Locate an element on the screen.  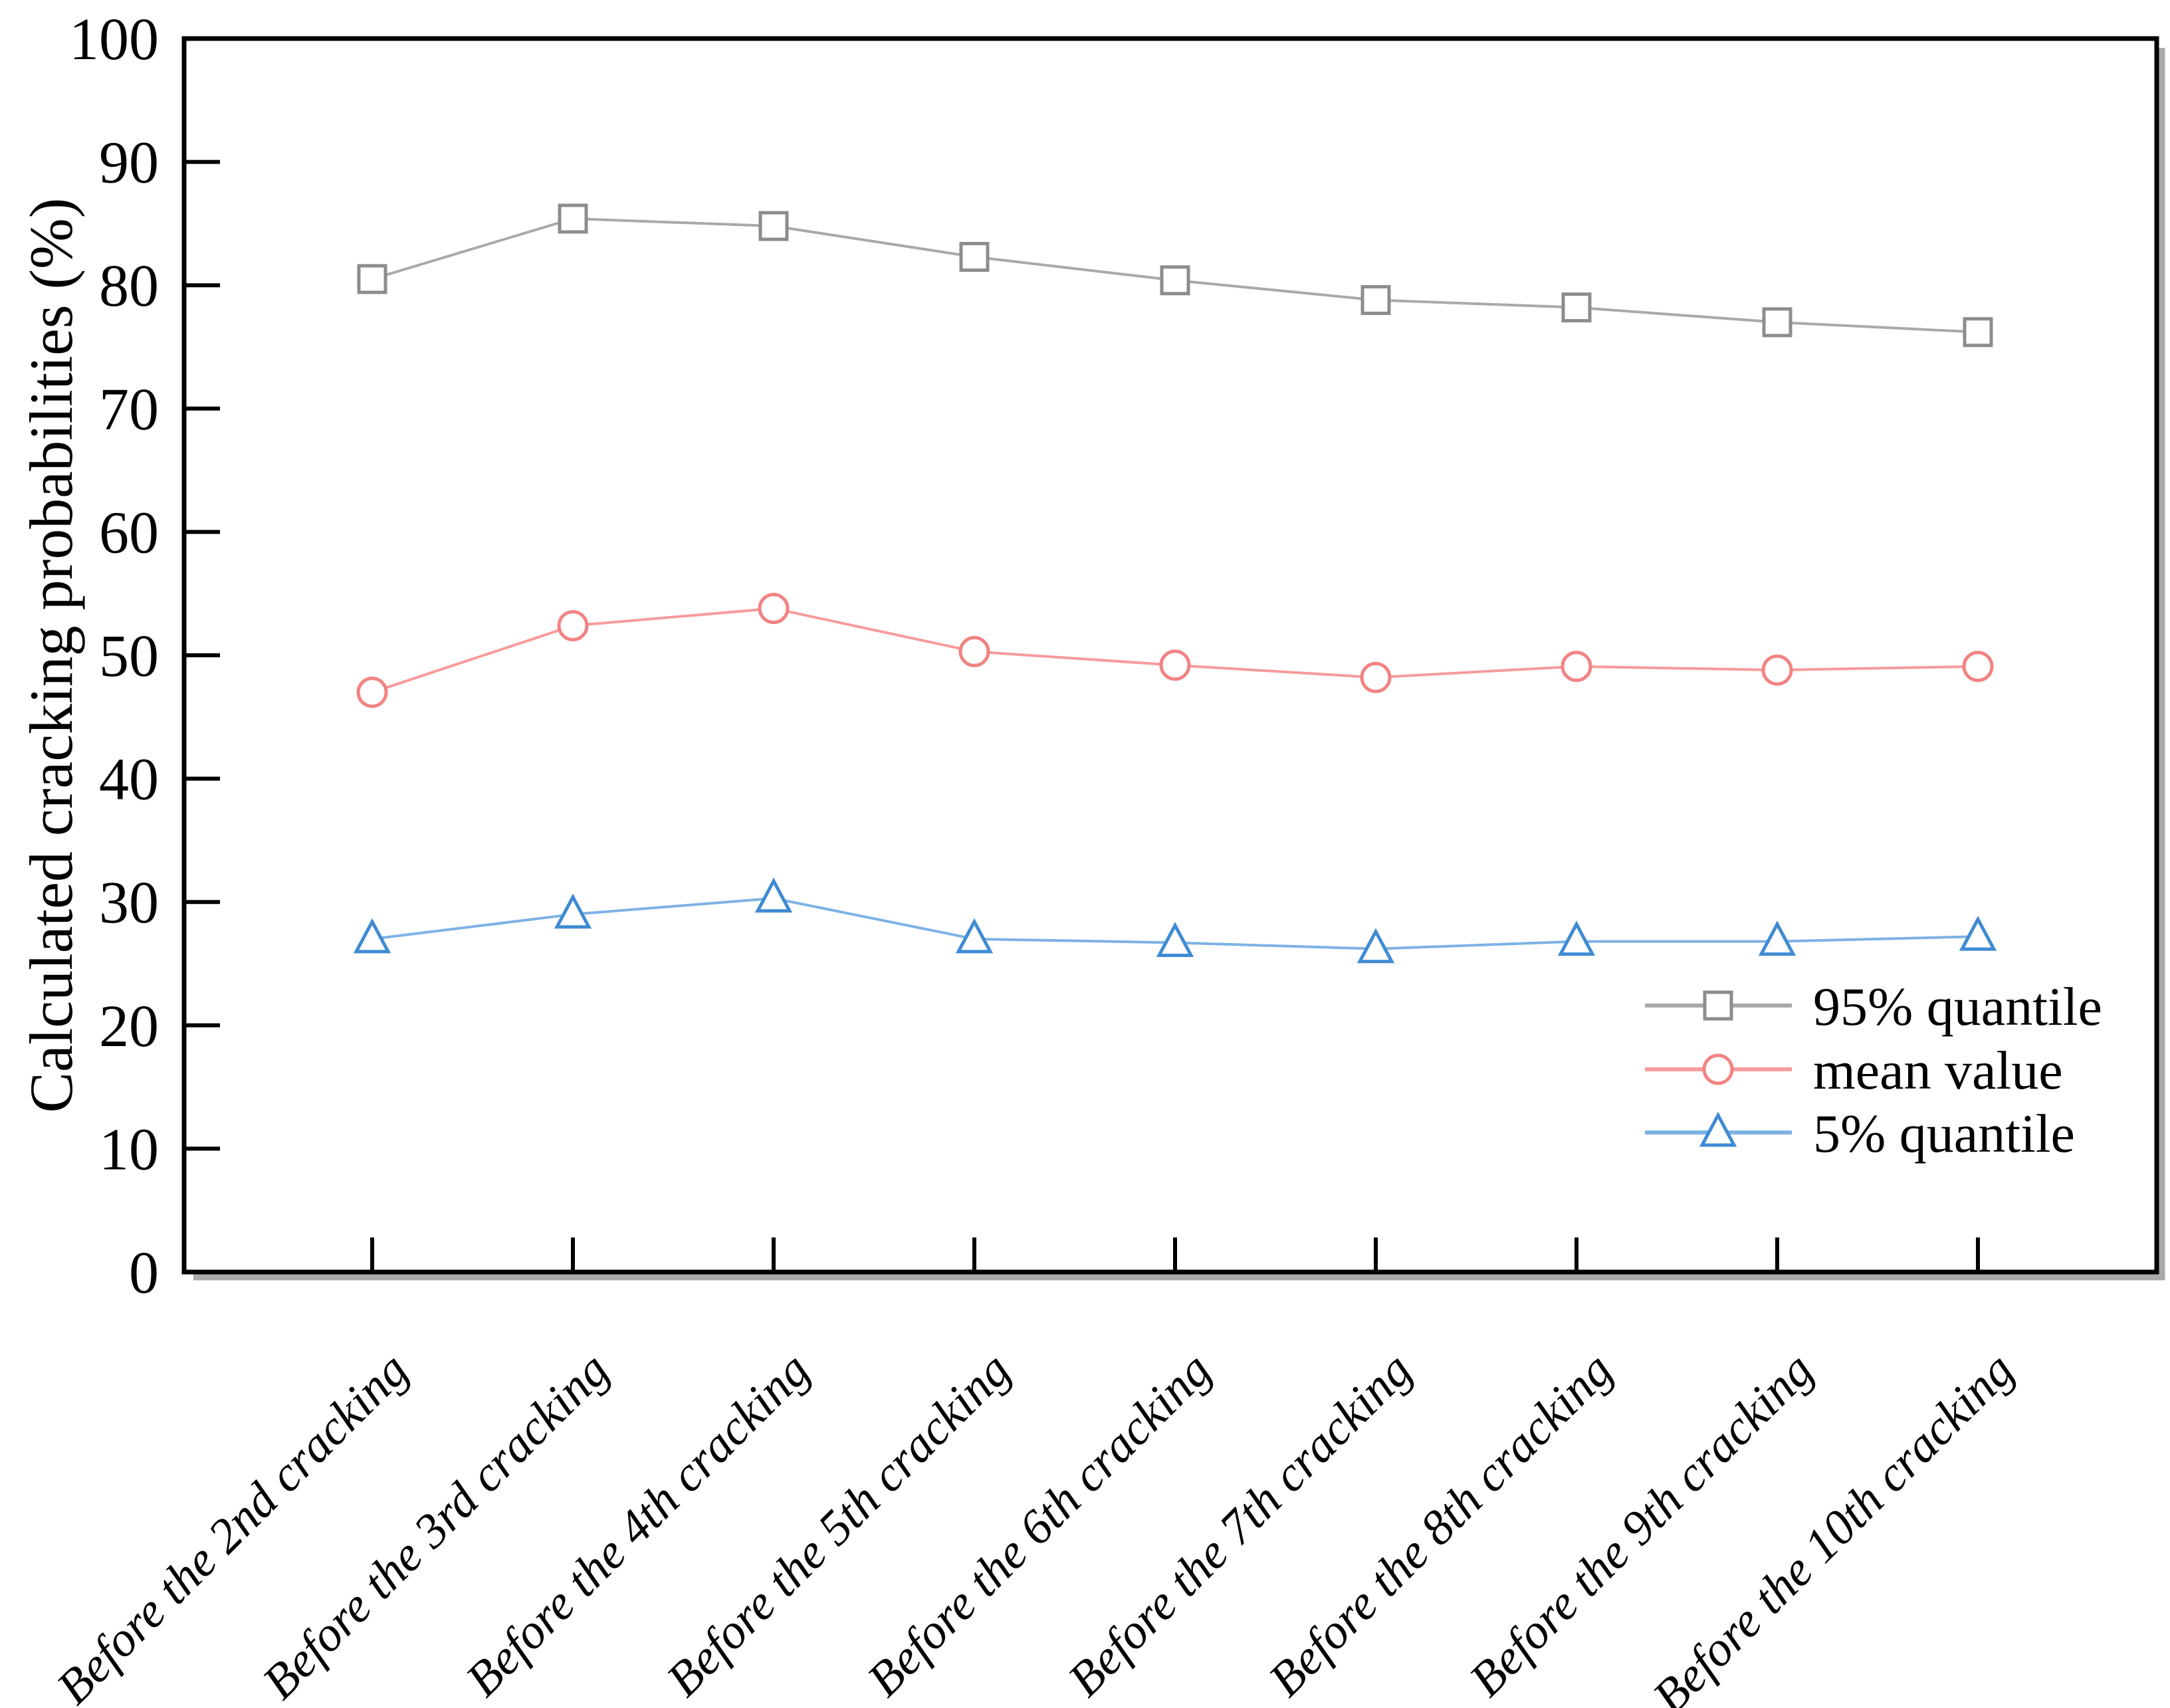
y-tick-label: 80 is located at coordinates (129, 286).